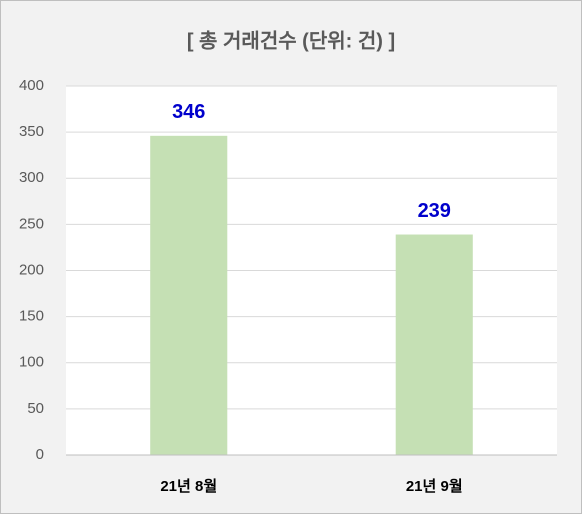 This screenshot has height=514, width=582. I want to click on x-tick-label: 21년 8월, so click(188, 486).